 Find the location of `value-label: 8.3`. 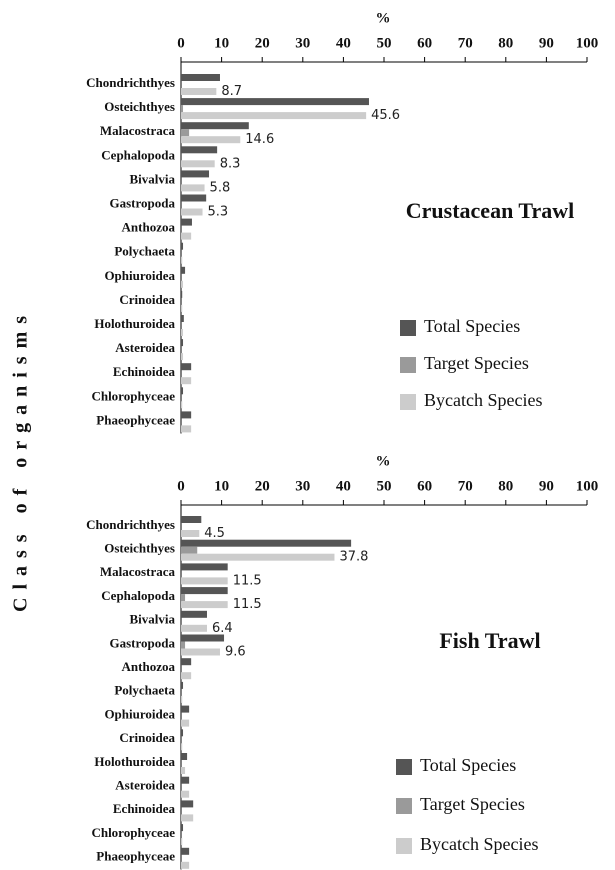

value-label: 8.3 is located at coordinates (230, 163).